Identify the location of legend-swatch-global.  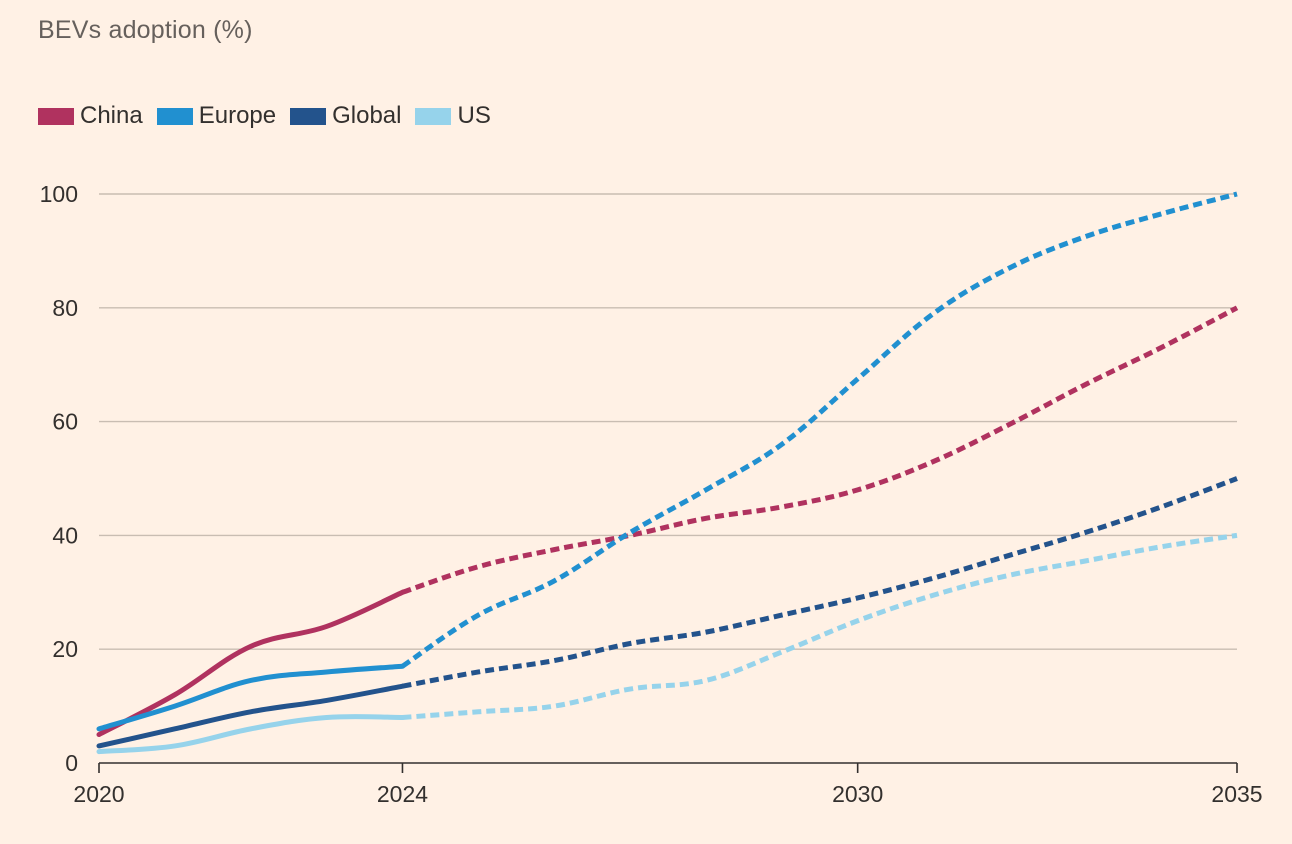
(308, 116).